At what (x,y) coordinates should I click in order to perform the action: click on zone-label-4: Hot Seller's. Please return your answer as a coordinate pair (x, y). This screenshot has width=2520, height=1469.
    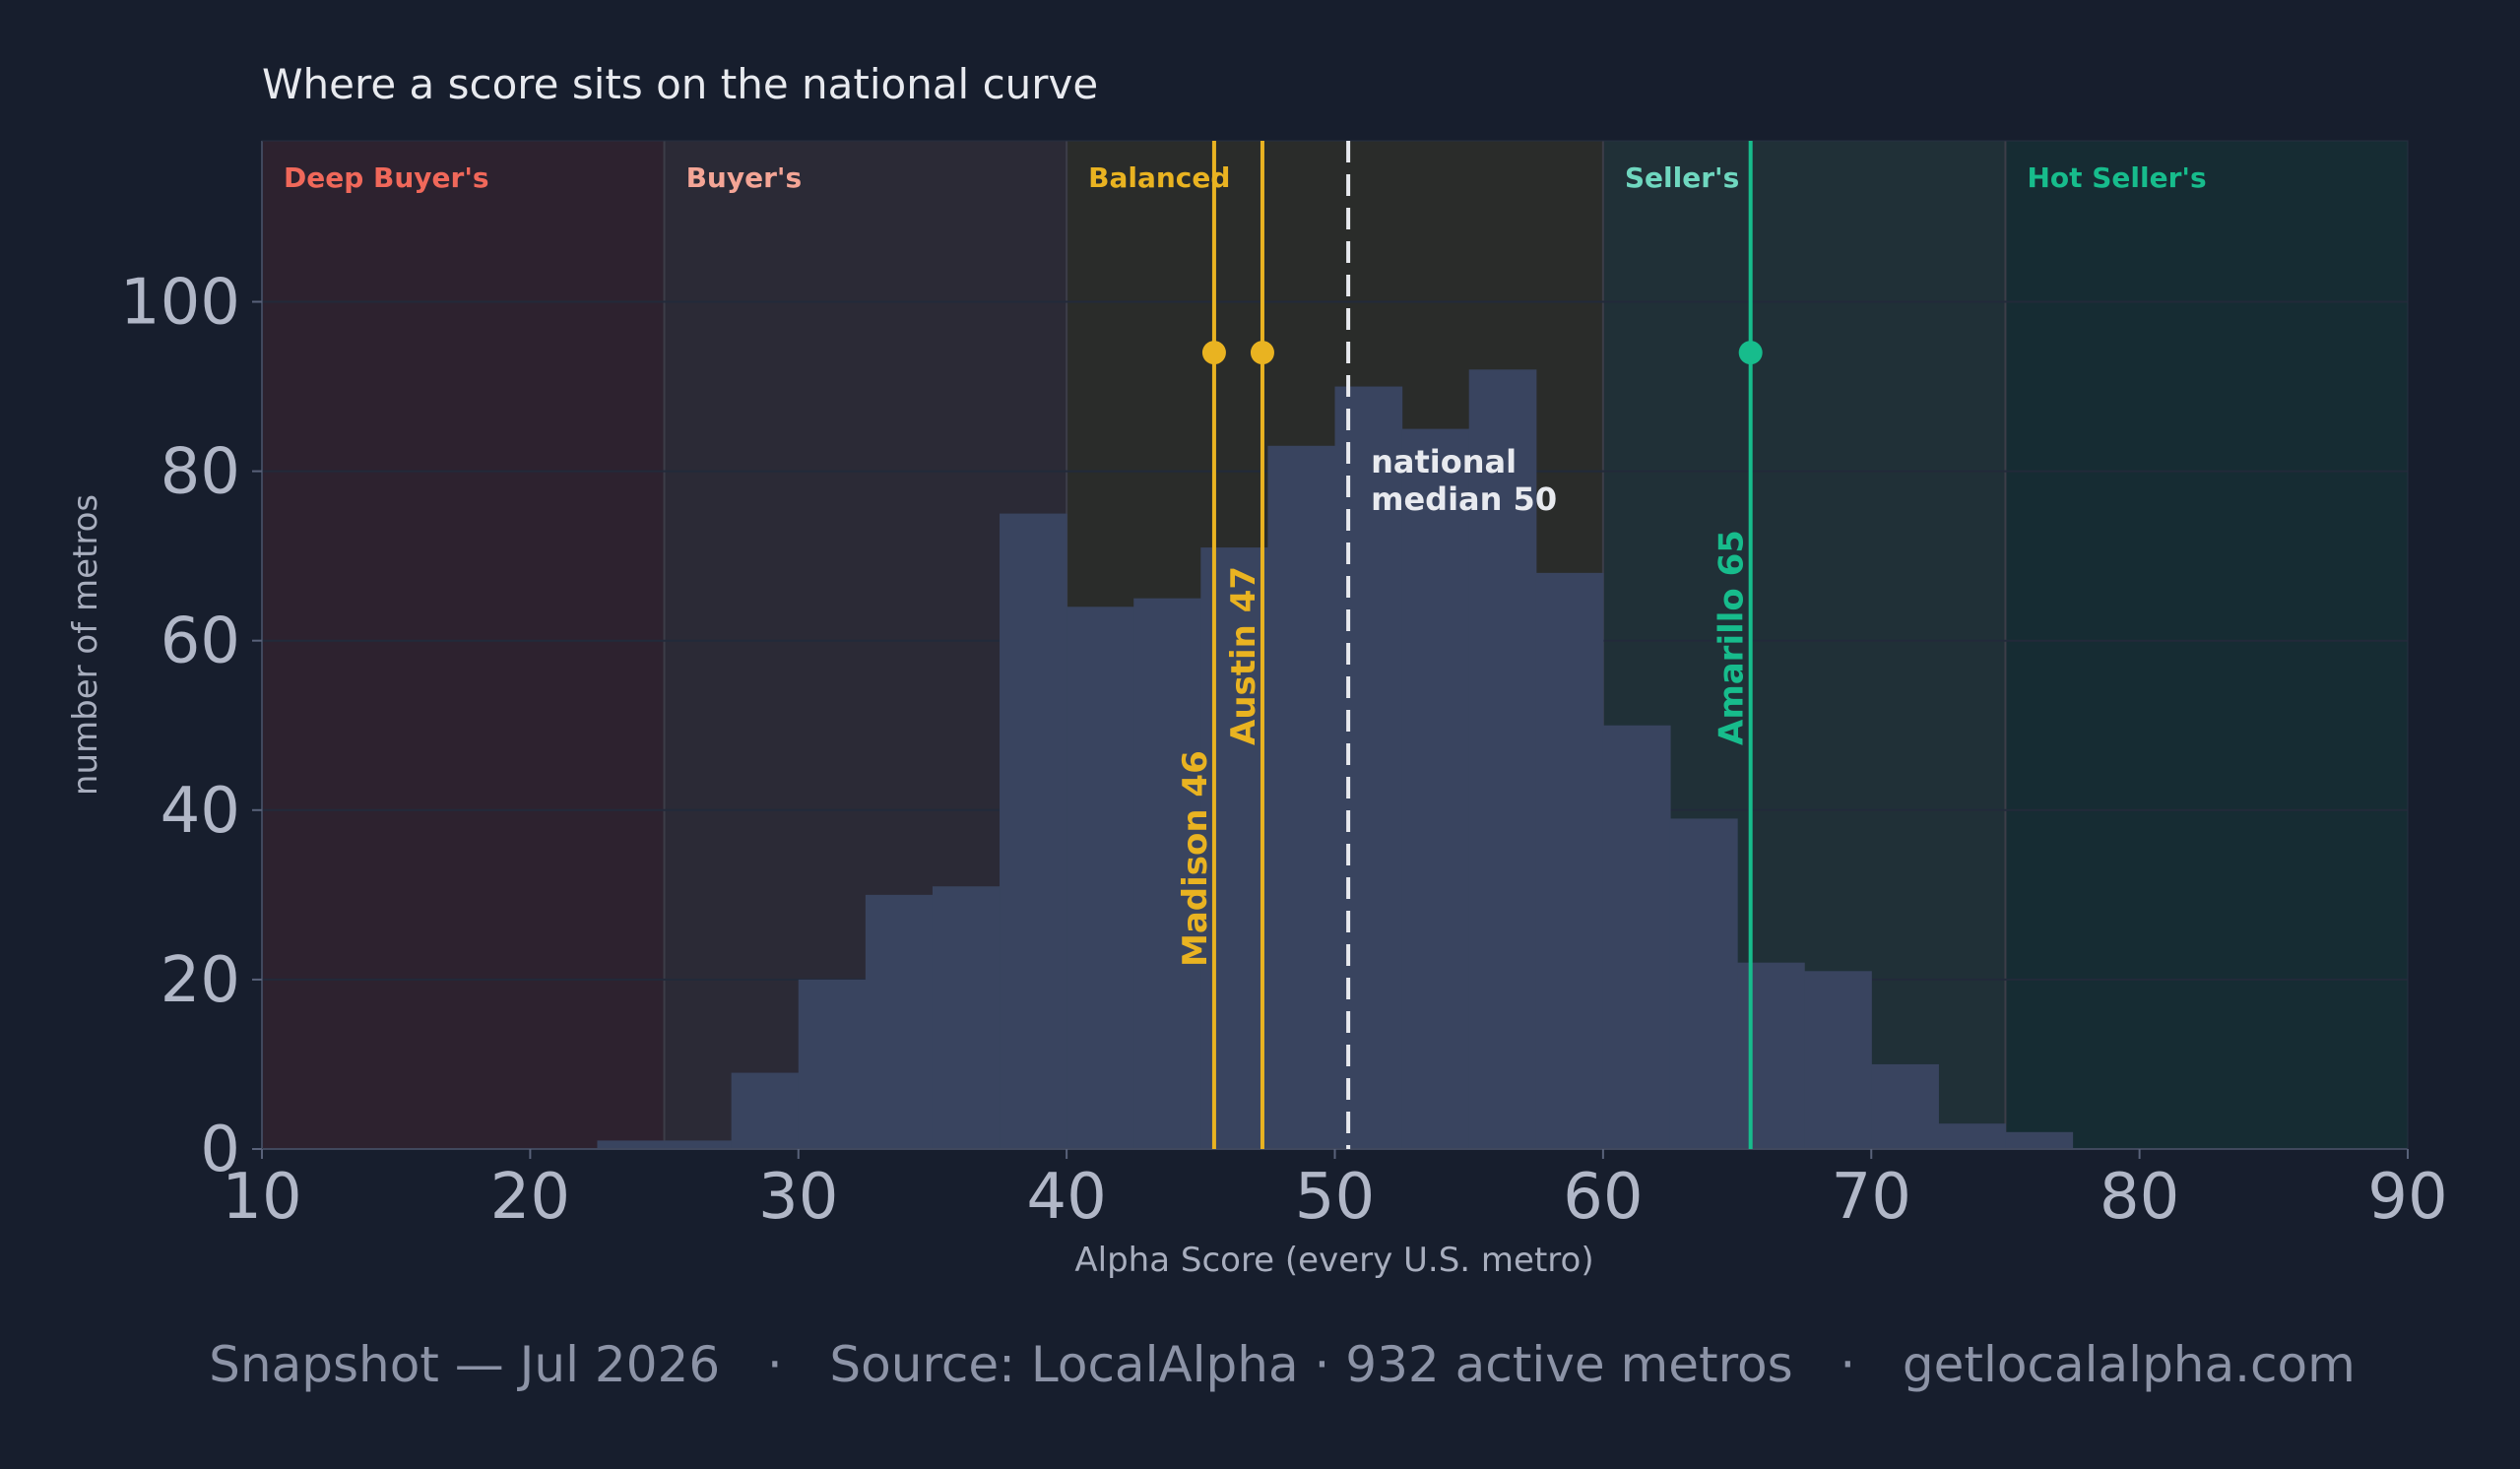
    Looking at the image, I should click on (2116, 178).